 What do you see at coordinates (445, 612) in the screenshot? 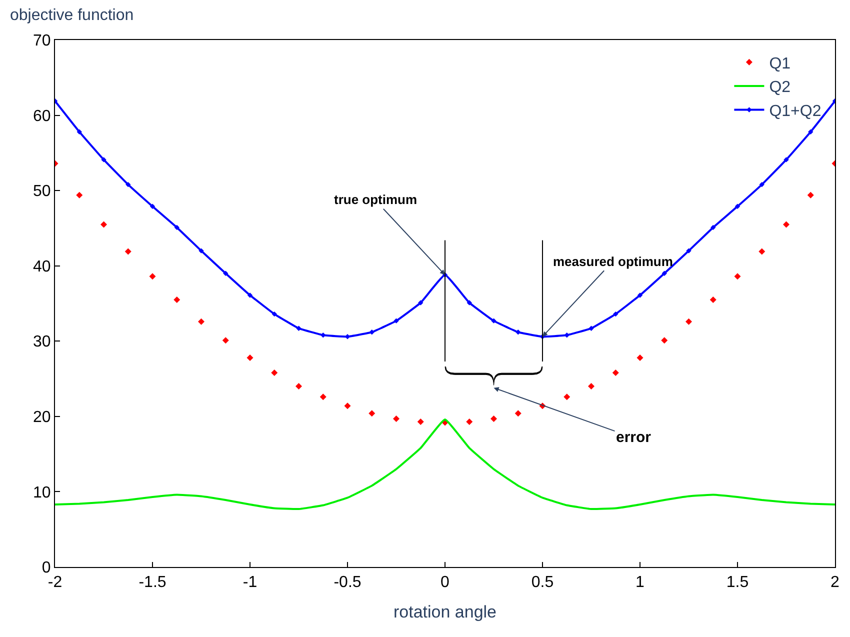
I see `x-axis-title: rotation angle` at bounding box center [445, 612].